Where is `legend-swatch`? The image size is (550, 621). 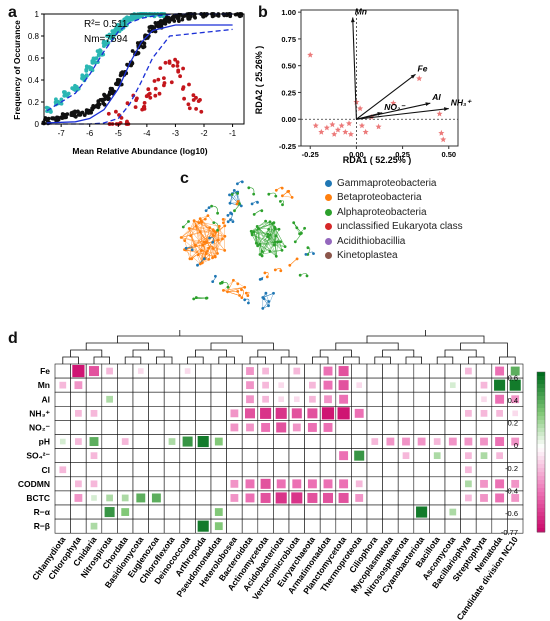
legend-swatch is located at coordinates (328, 212).